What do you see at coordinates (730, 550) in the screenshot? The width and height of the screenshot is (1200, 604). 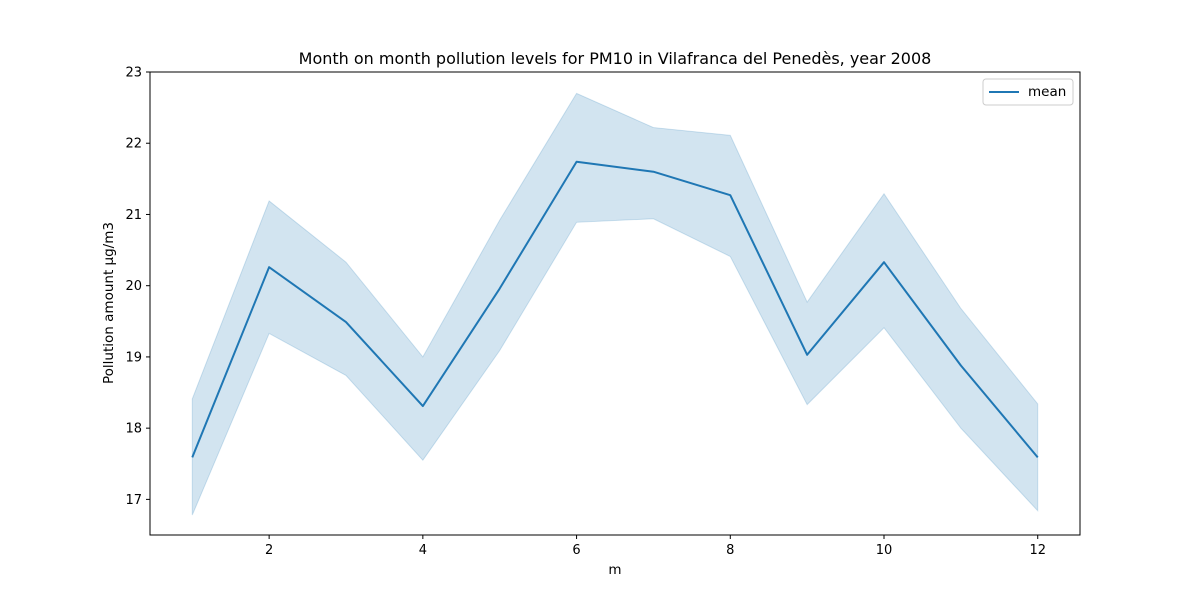 I see `x-tick-label: 8` at bounding box center [730, 550].